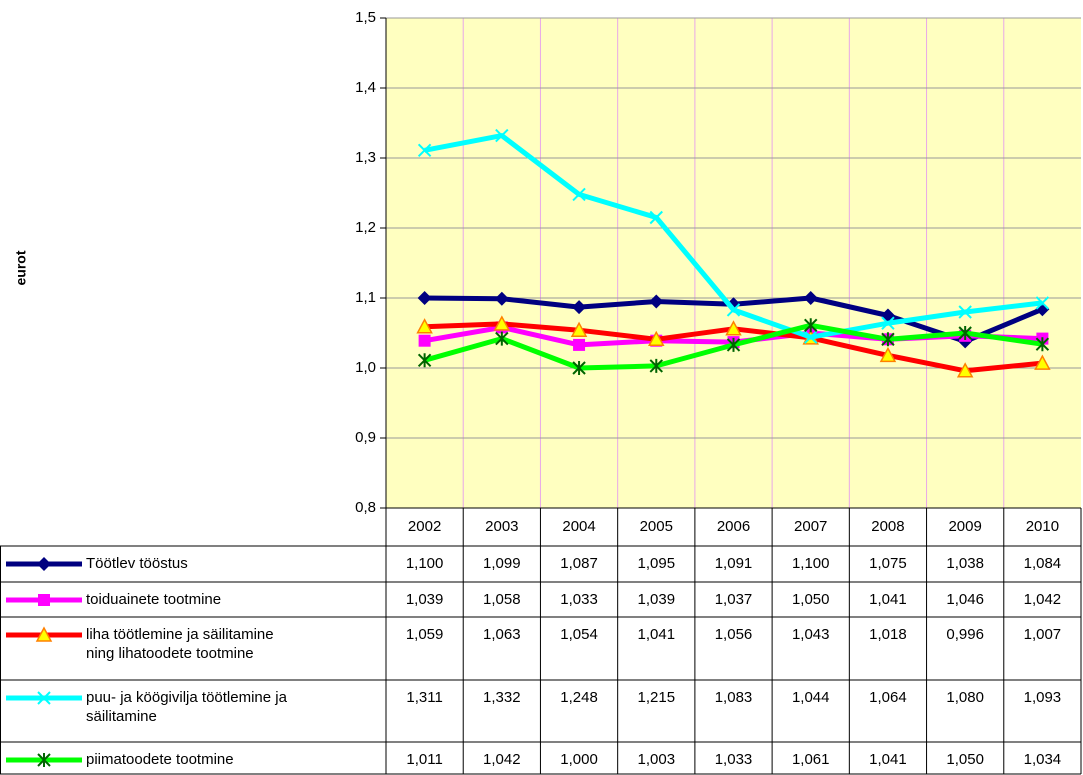  Describe the element at coordinates (811, 634) in the screenshot. I see `data-label: 1,043` at that location.